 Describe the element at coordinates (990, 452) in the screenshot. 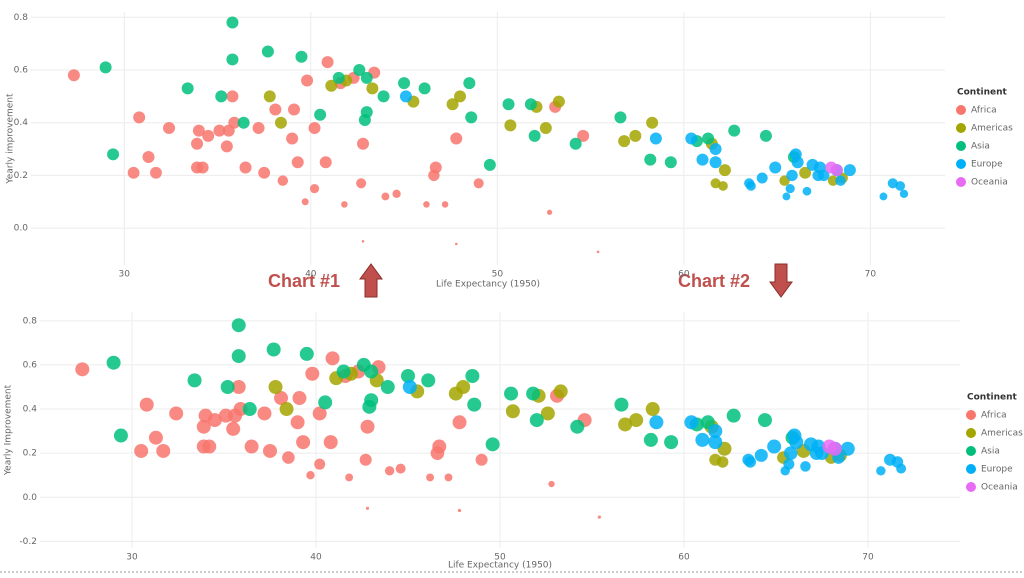

I see `legend-label: Asia` at that location.